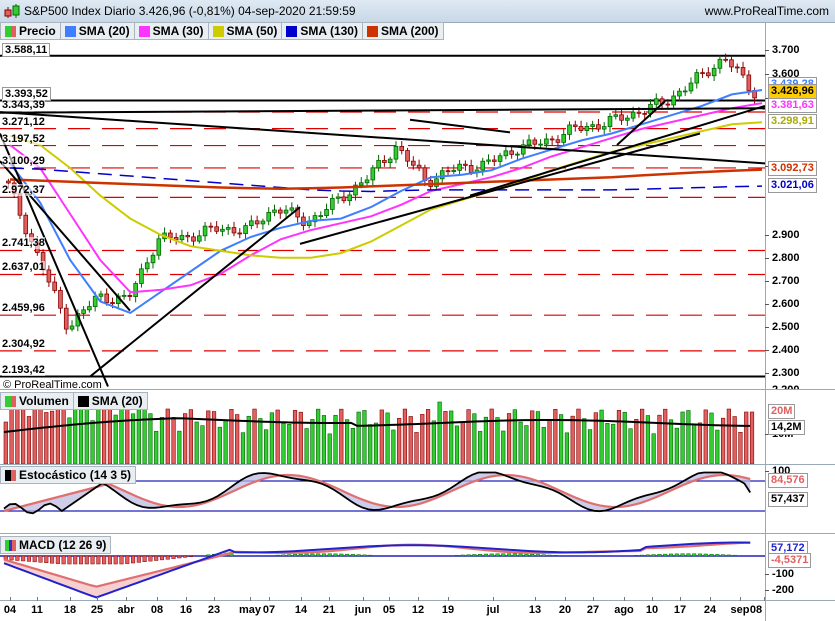  Describe the element at coordinates (372, 31) in the screenshot. I see `sma200-swatch-icon` at that location.